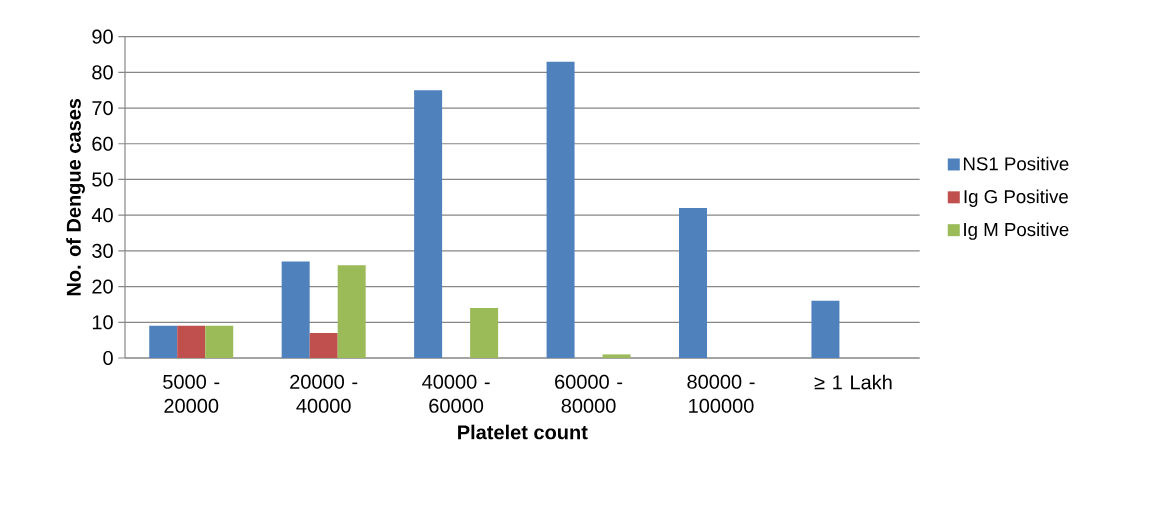 The height and width of the screenshot is (510, 1150). I want to click on x-axis-title: Platelet count, so click(523, 432).